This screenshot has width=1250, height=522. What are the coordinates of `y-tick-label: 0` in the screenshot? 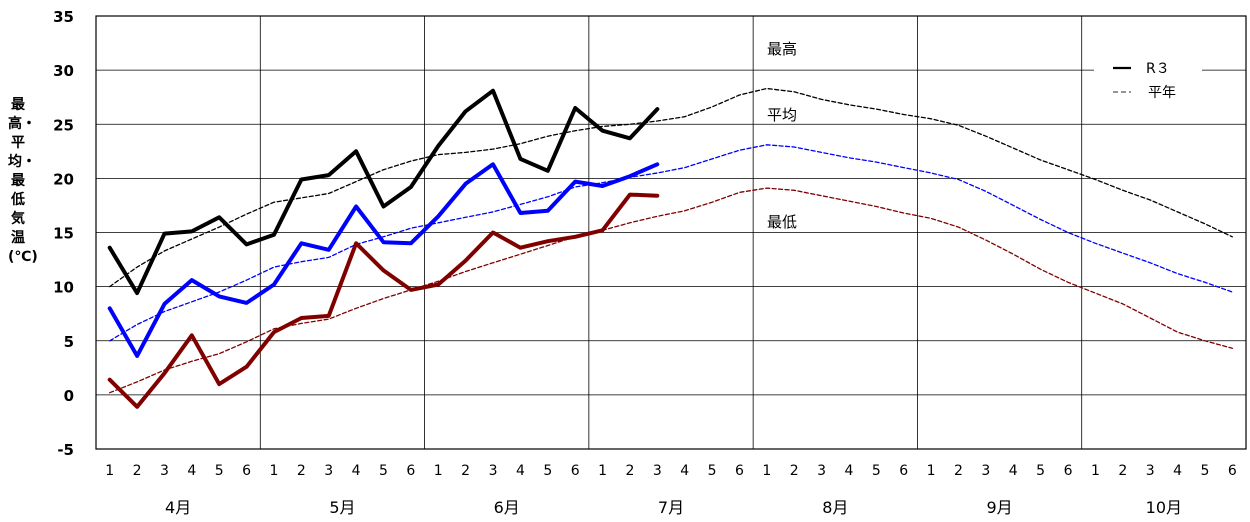 It's located at (69, 396).